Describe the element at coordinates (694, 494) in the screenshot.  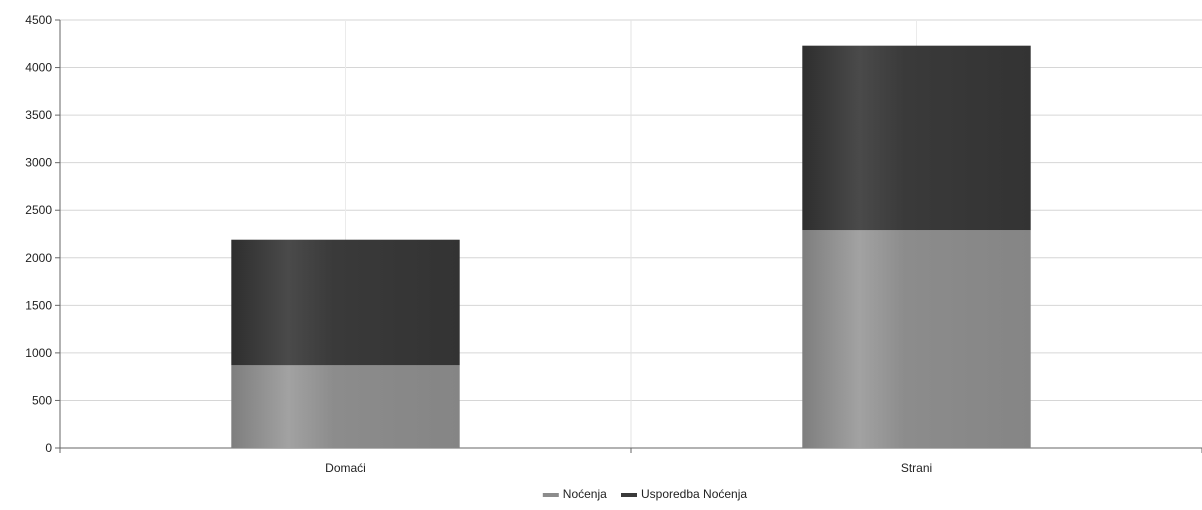
I see `legend-label: Usporedba Noćenja` at that location.